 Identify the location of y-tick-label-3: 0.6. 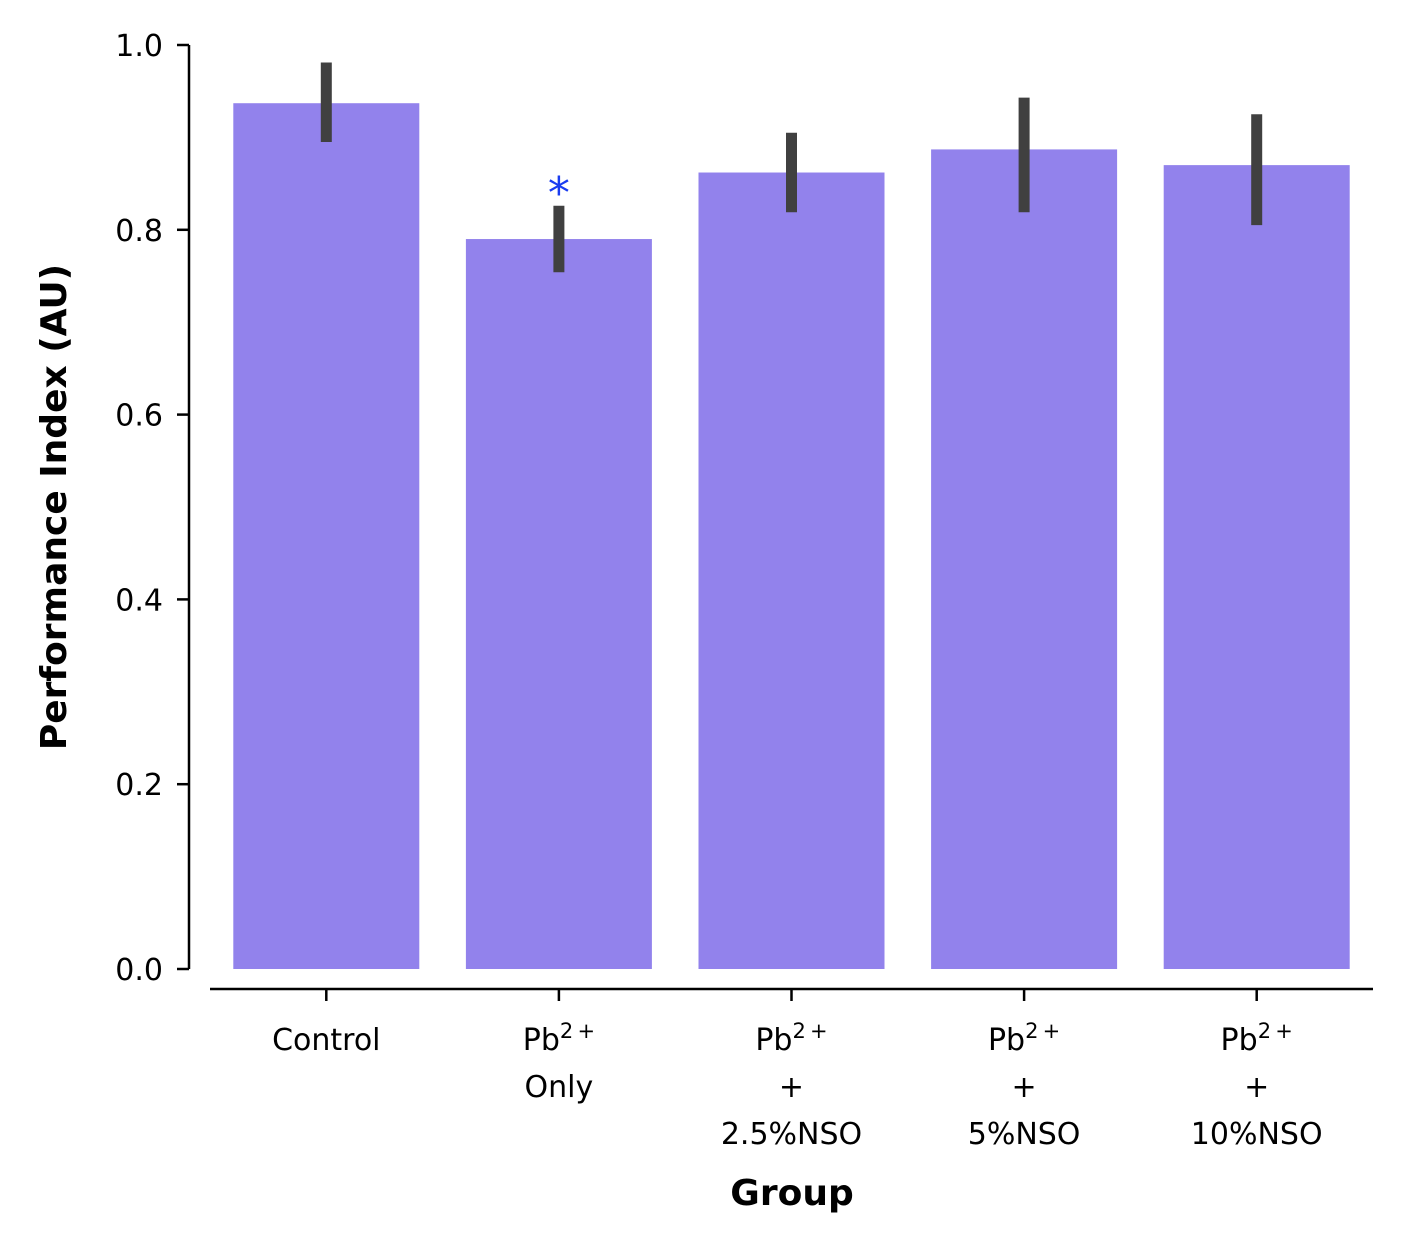
(139, 416).